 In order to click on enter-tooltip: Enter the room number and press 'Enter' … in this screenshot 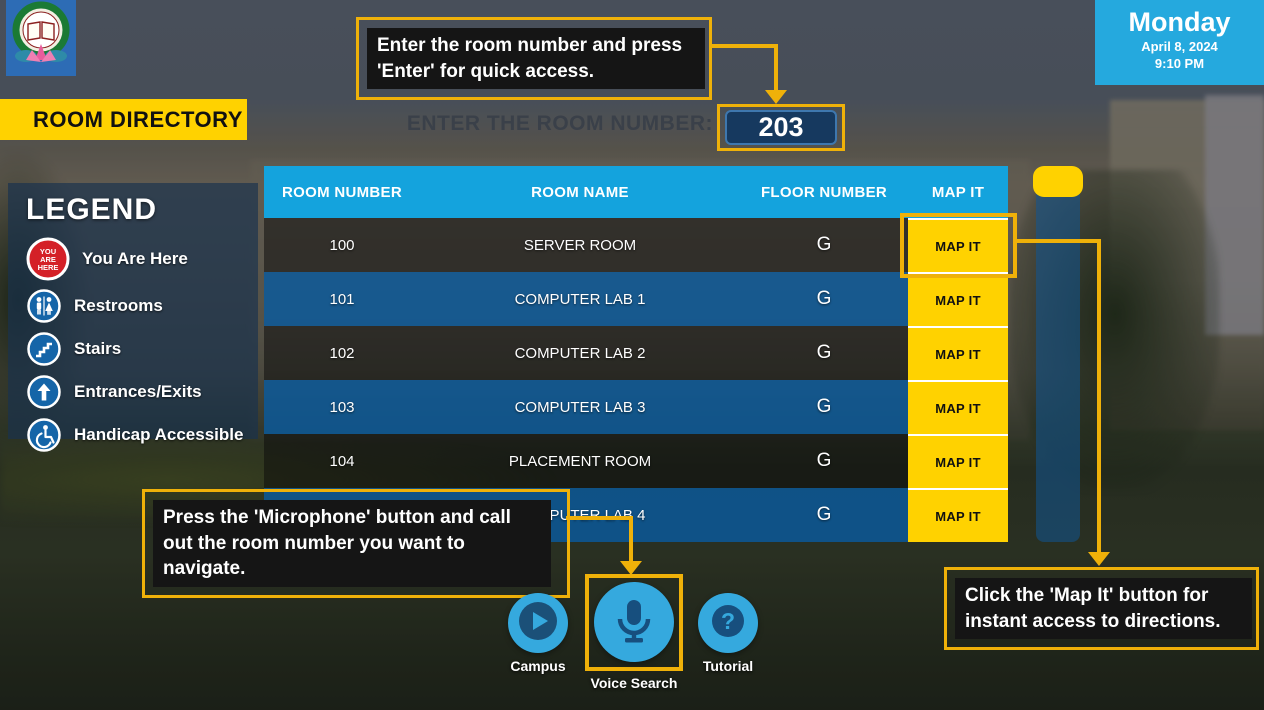, I will do `click(534, 59)`.